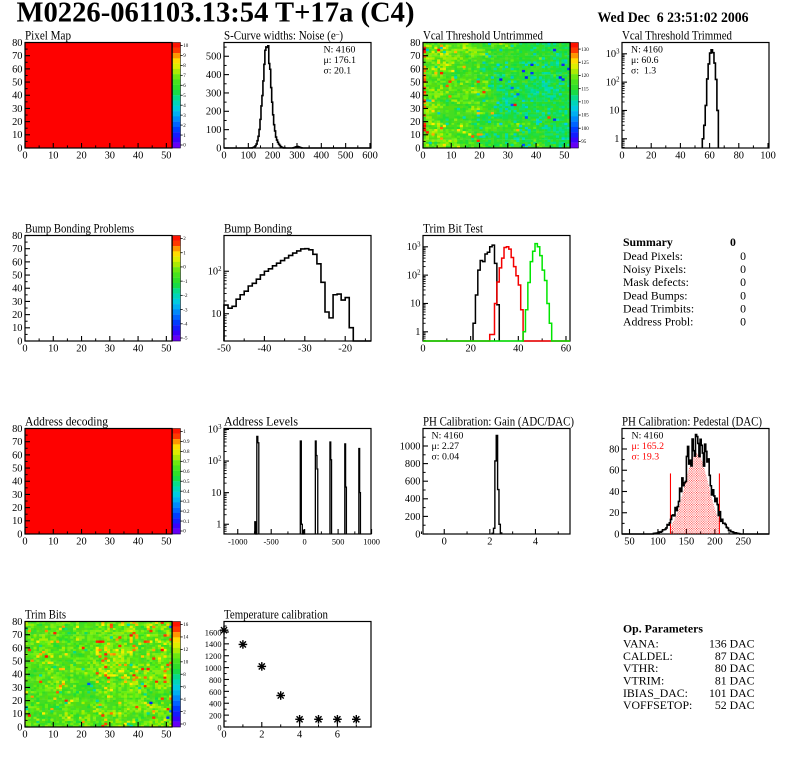 Image resolution: width=796 pixels, height=777 pixels. Describe the element at coordinates (186, 492) in the screenshot. I see `svg-text: 0.4` at that location.